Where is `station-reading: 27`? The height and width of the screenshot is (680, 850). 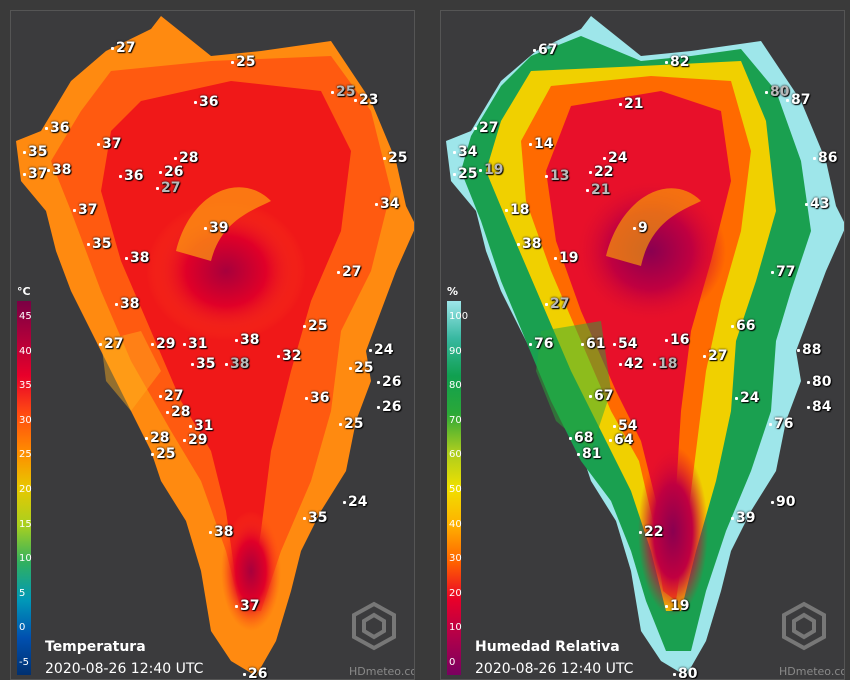 station-reading: 27 is located at coordinates (557, 304).